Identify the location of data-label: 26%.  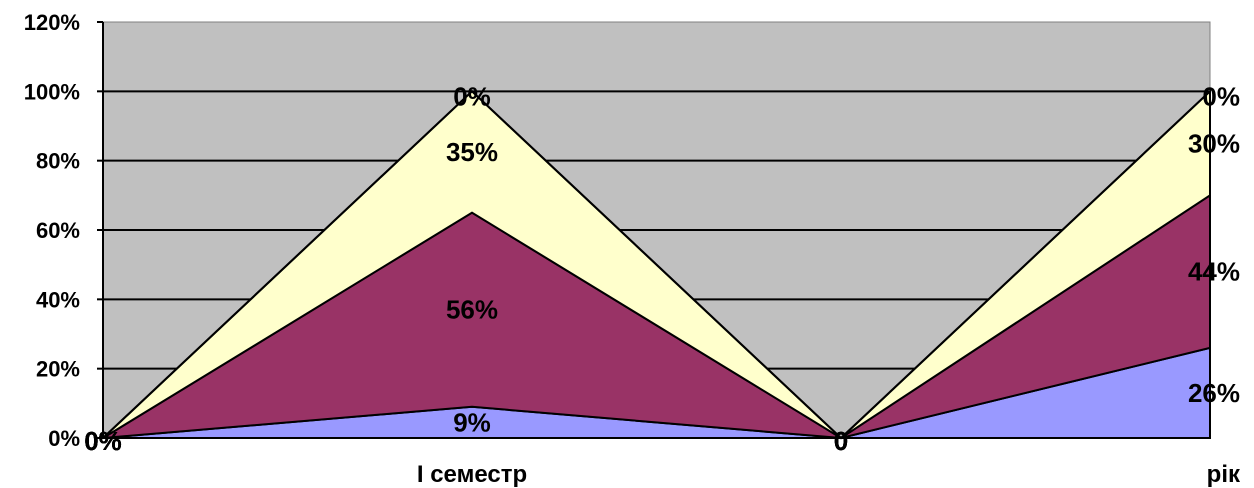
(1214, 393).